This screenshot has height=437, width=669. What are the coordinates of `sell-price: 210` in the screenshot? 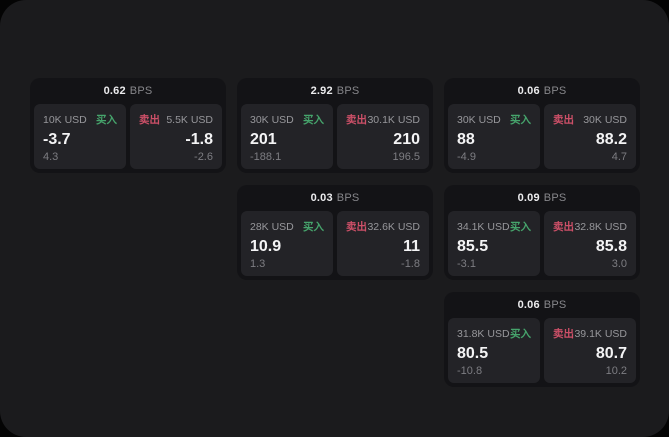 It's located at (406, 139).